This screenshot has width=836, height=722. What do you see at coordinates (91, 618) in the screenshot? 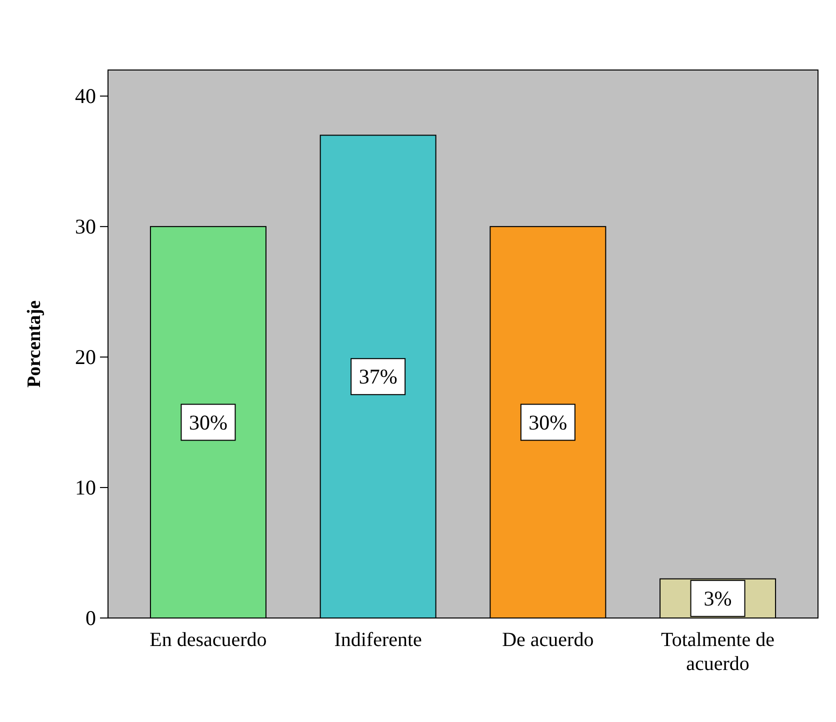
I see `y-tick-label: 0` at bounding box center [91, 618].